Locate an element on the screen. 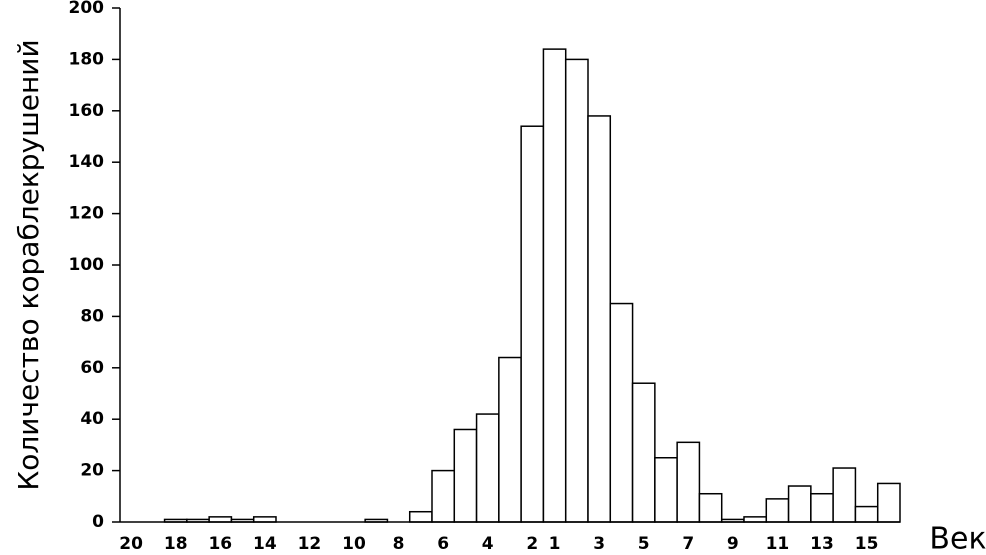  y-tick-label: 120 is located at coordinates (87, 214).